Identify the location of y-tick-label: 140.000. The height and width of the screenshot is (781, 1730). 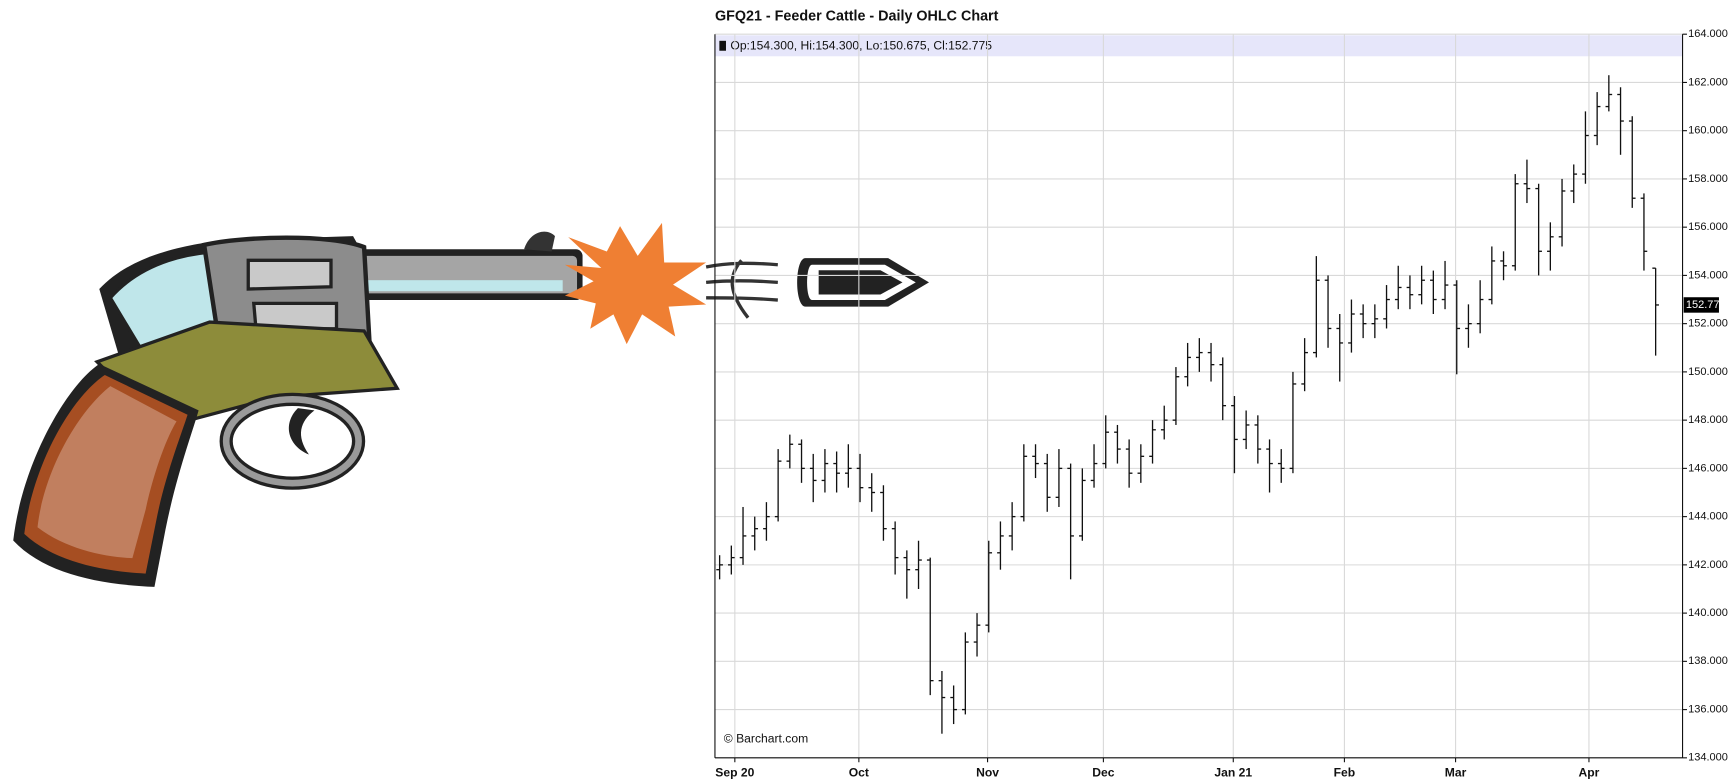
(1708, 613).